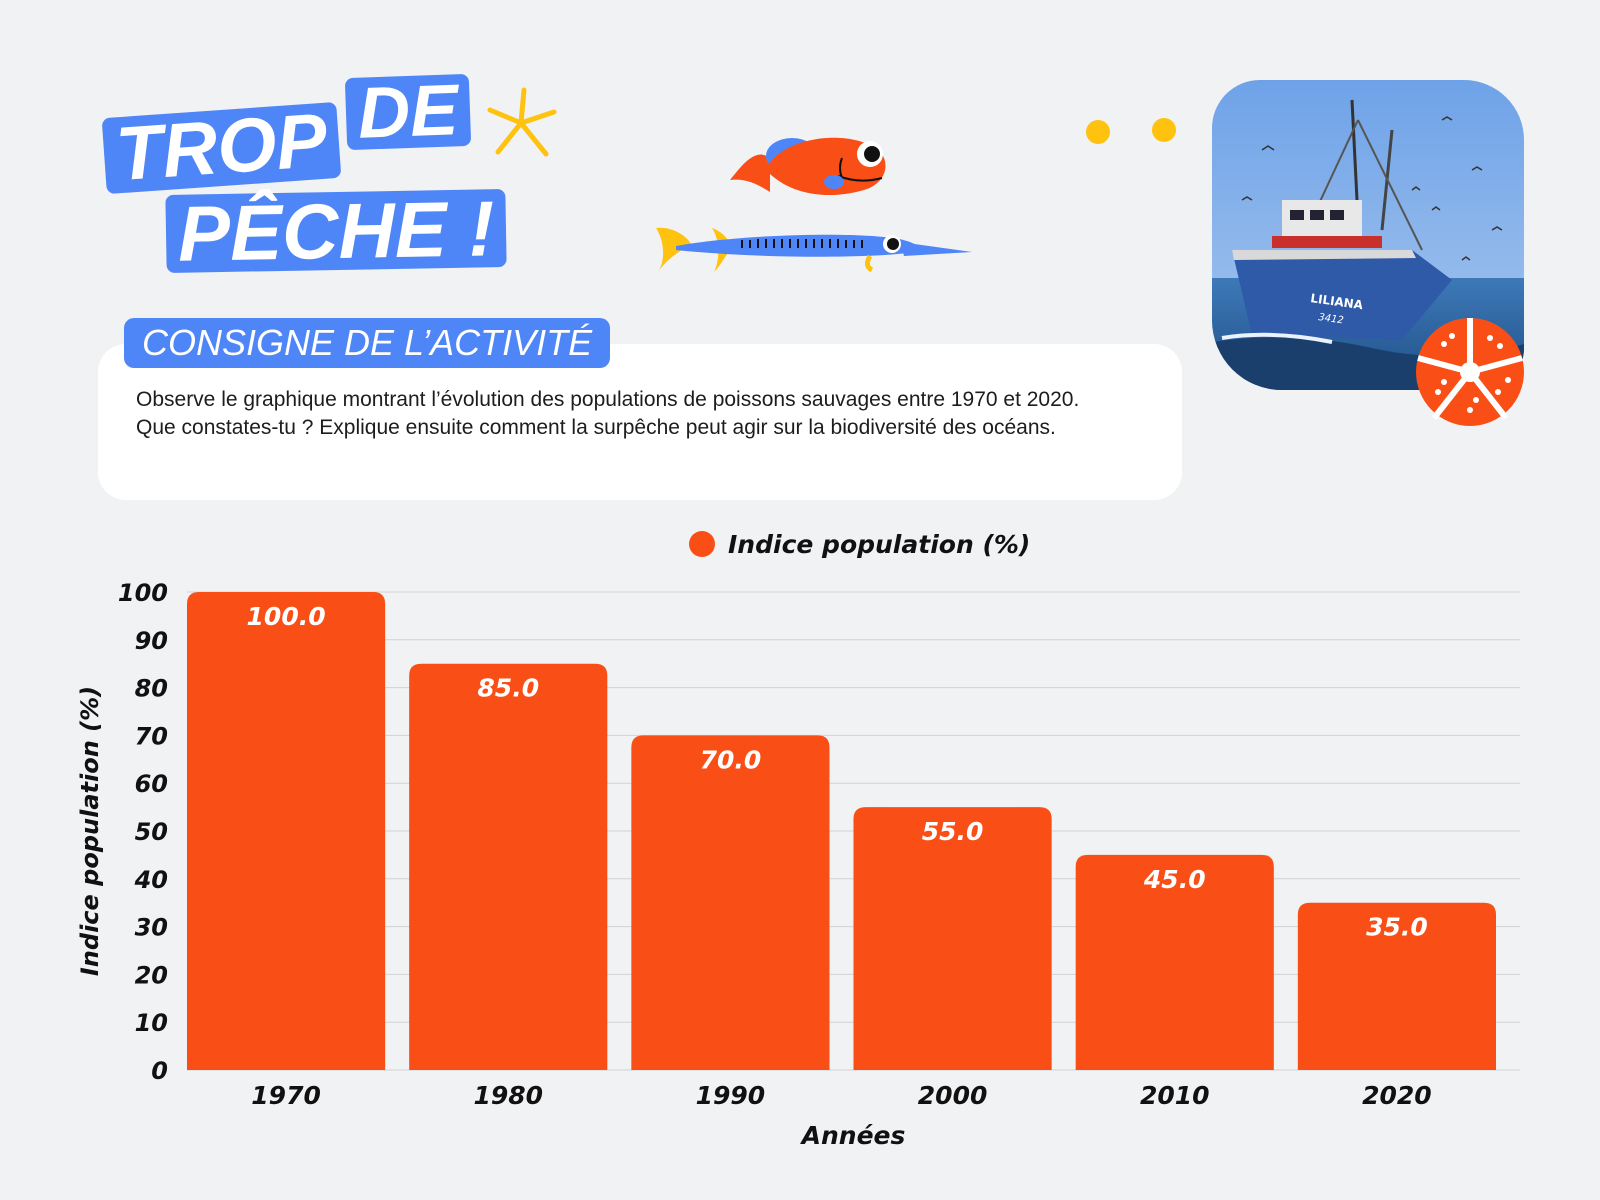  Describe the element at coordinates (853, 1135) in the screenshot. I see `x-axis-title: Années` at that location.